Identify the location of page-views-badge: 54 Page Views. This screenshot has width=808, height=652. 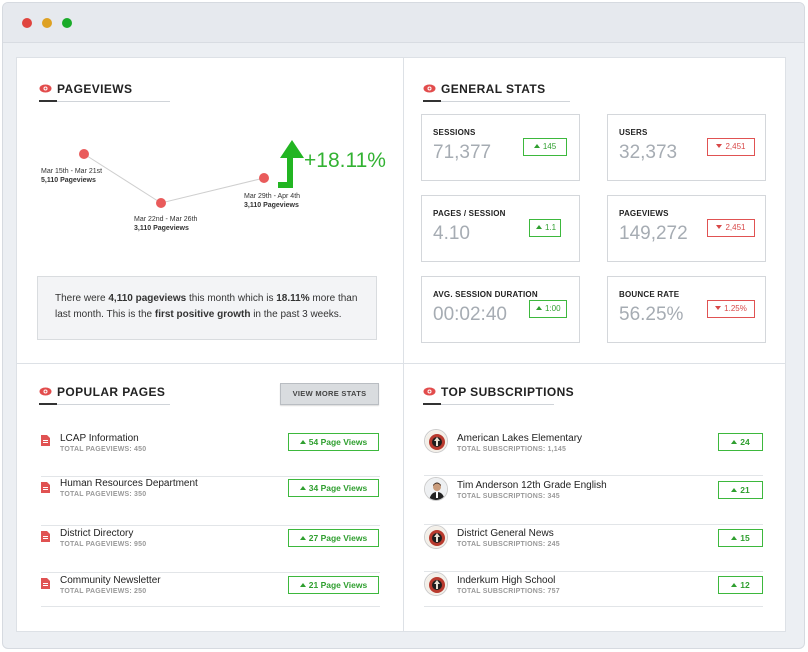
(333, 442).